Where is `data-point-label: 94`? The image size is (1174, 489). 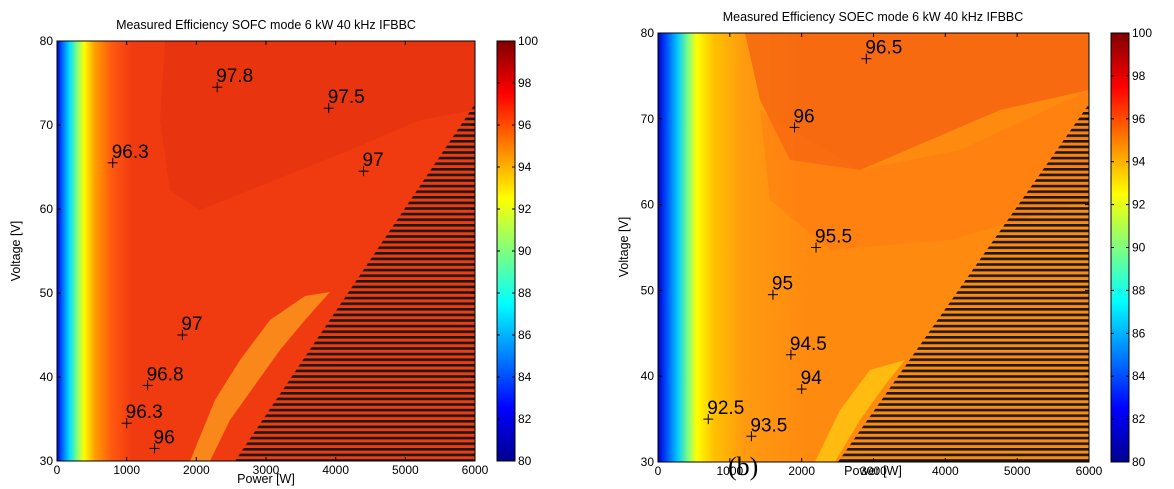
data-point-label: 94 is located at coordinates (812, 378).